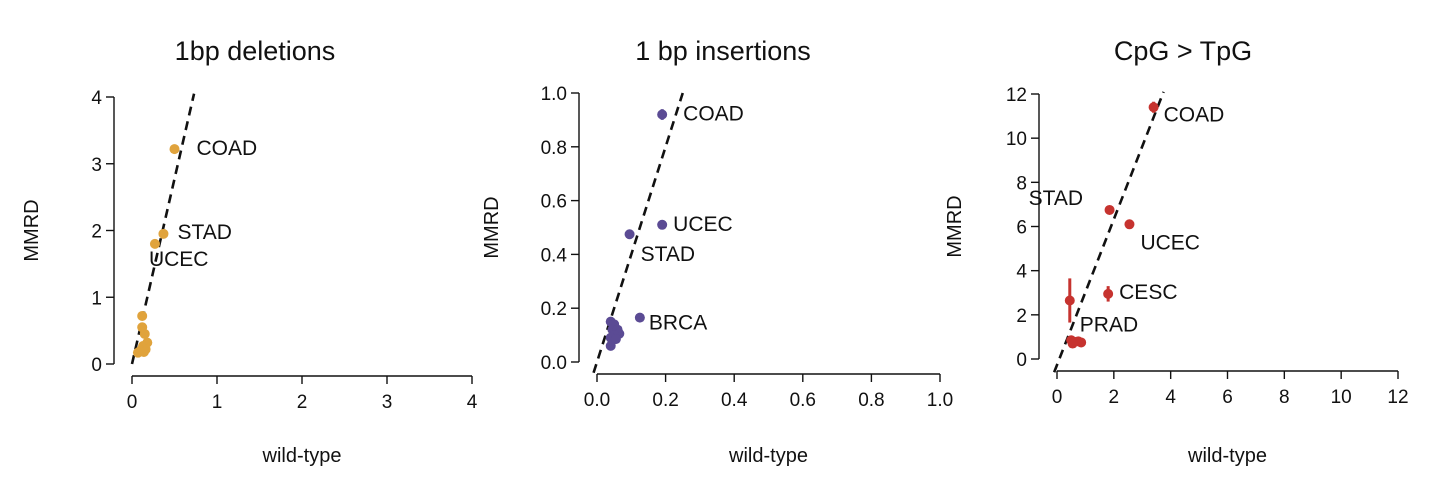 Image resolution: width=1442 pixels, height=493 pixels. I want to click on x-tick-label: 0.6, so click(803, 400).